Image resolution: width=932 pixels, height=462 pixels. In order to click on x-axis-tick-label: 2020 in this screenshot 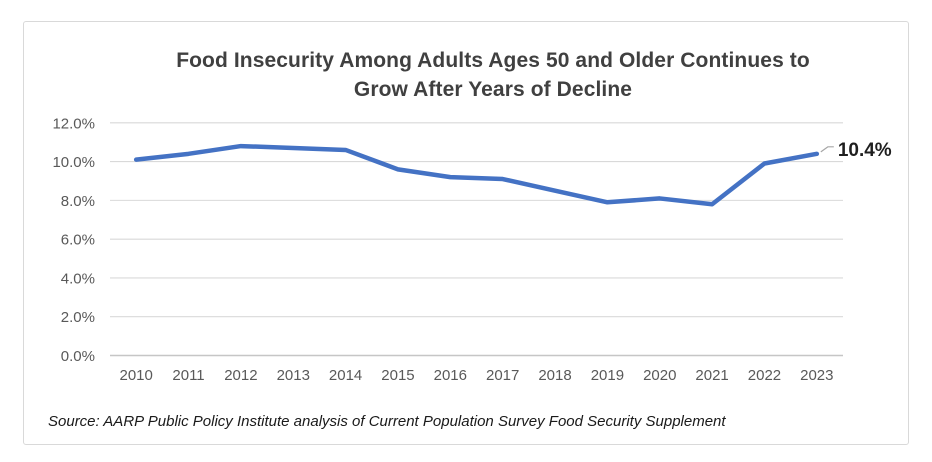, I will do `click(659, 375)`.